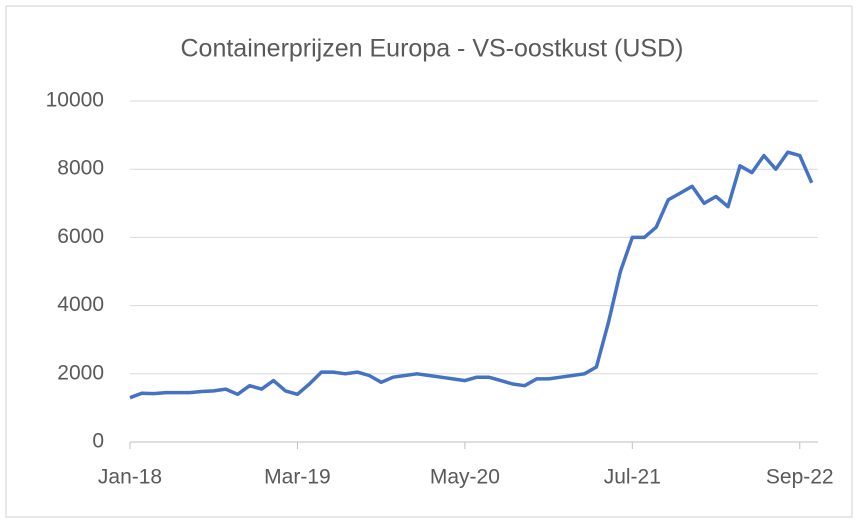 The width and height of the screenshot is (858, 524). Describe the element at coordinates (297, 477) in the screenshot. I see `x-tick-label: Mar-19` at that location.